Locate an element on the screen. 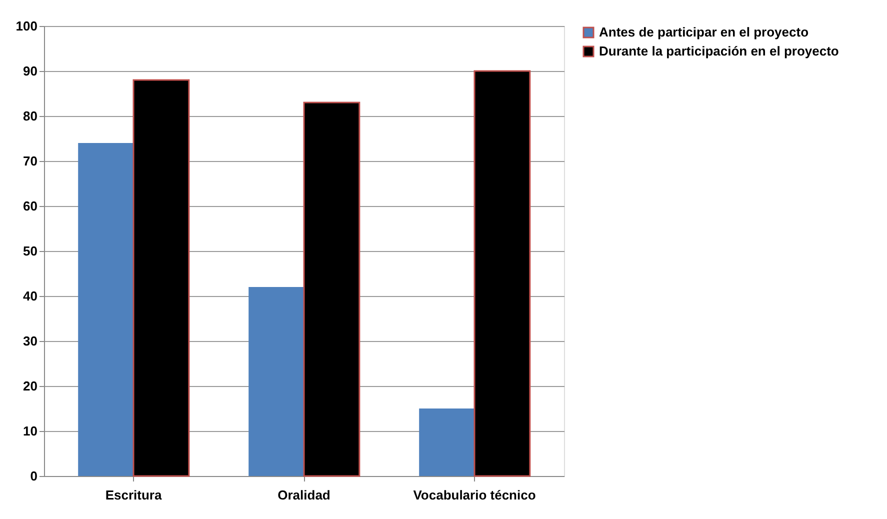 The image size is (887, 519). y-tick-label: 100 is located at coordinates (27, 26).